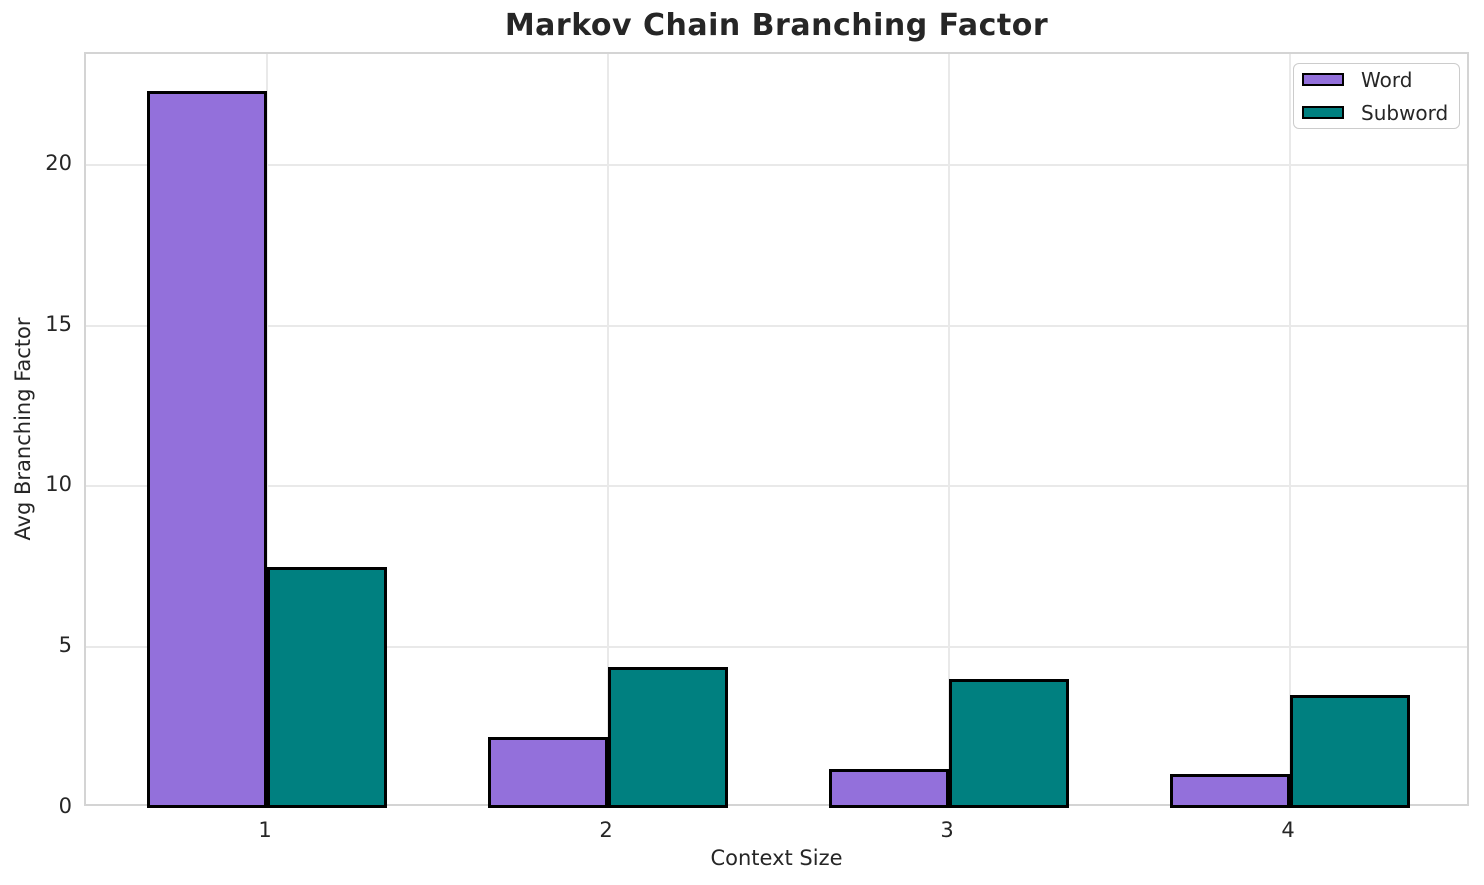 The height and width of the screenshot is (885, 1484). What do you see at coordinates (606, 830) in the screenshot?
I see `x-tick-label-2: 2` at bounding box center [606, 830].